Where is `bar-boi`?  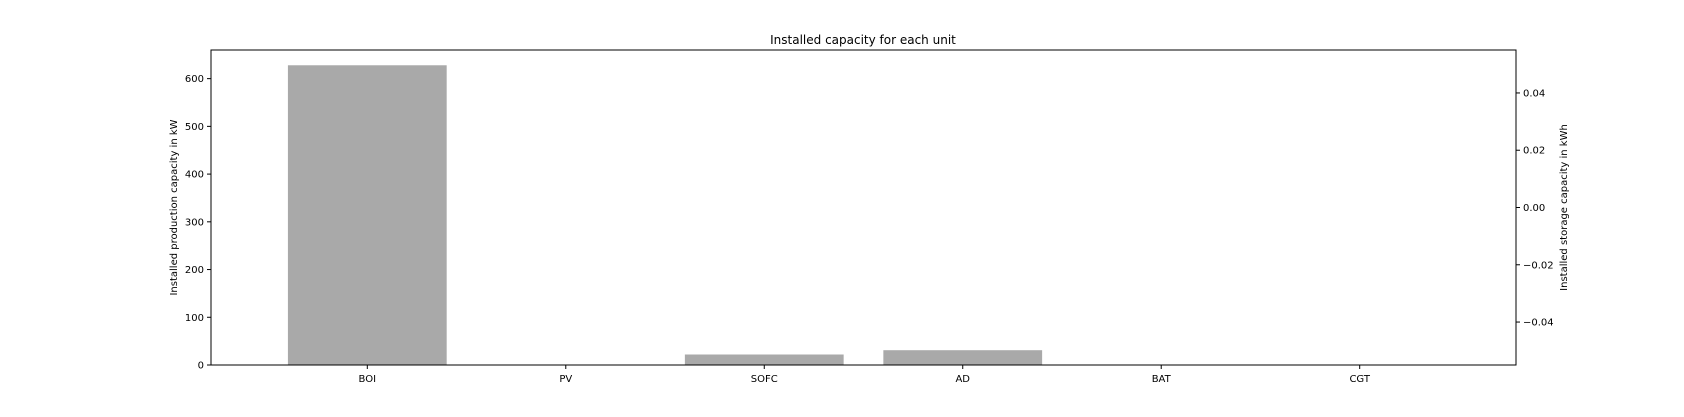
bar-boi is located at coordinates (367, 215).